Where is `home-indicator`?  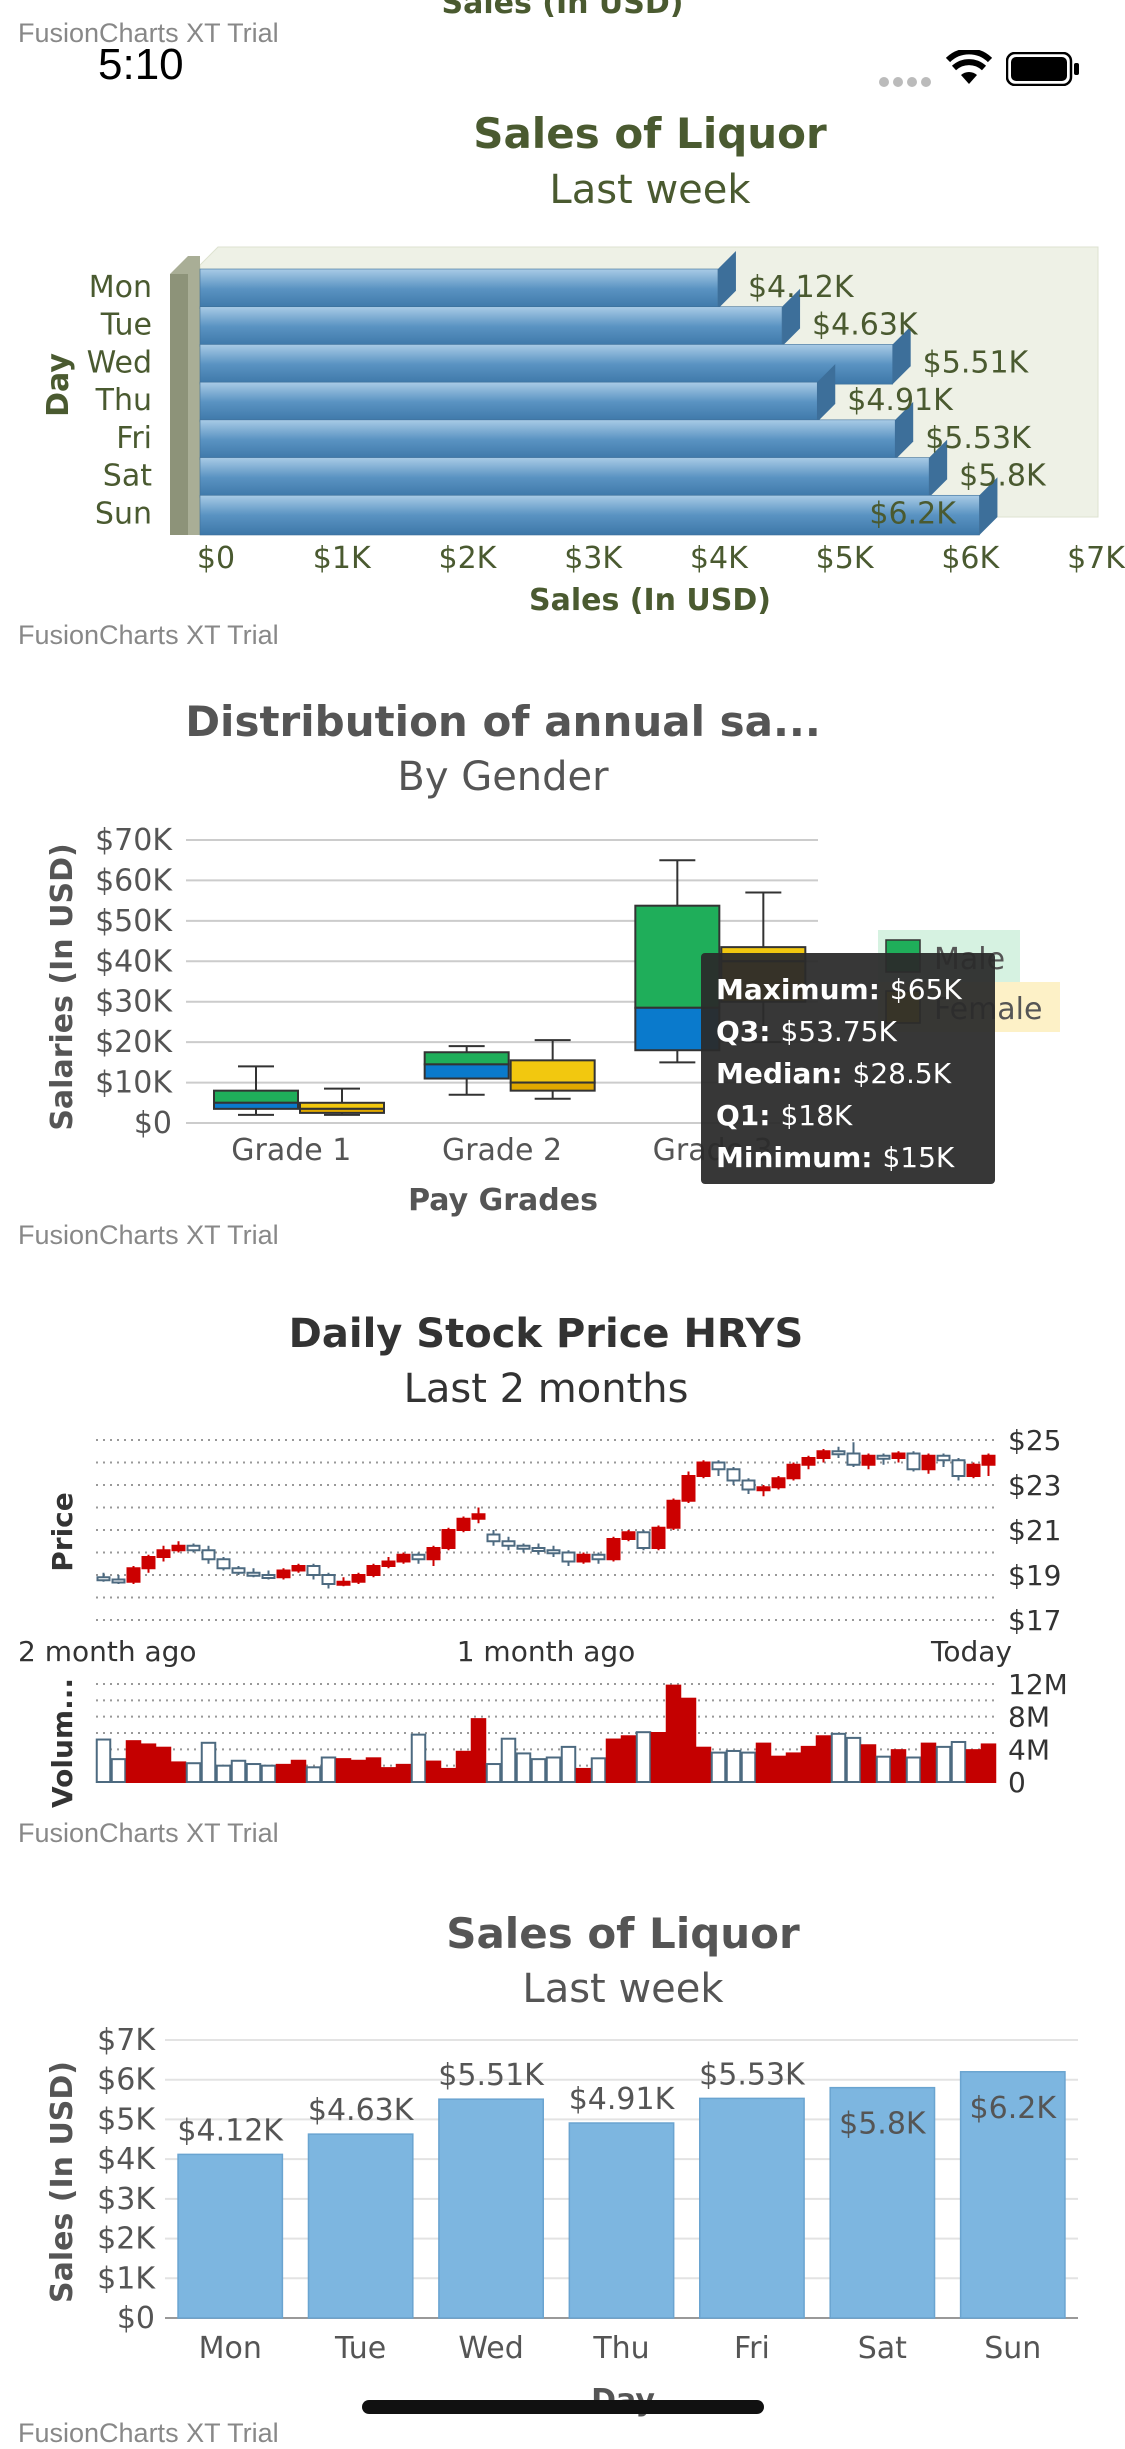
home-indicator is located at coordinates (563, 2407).